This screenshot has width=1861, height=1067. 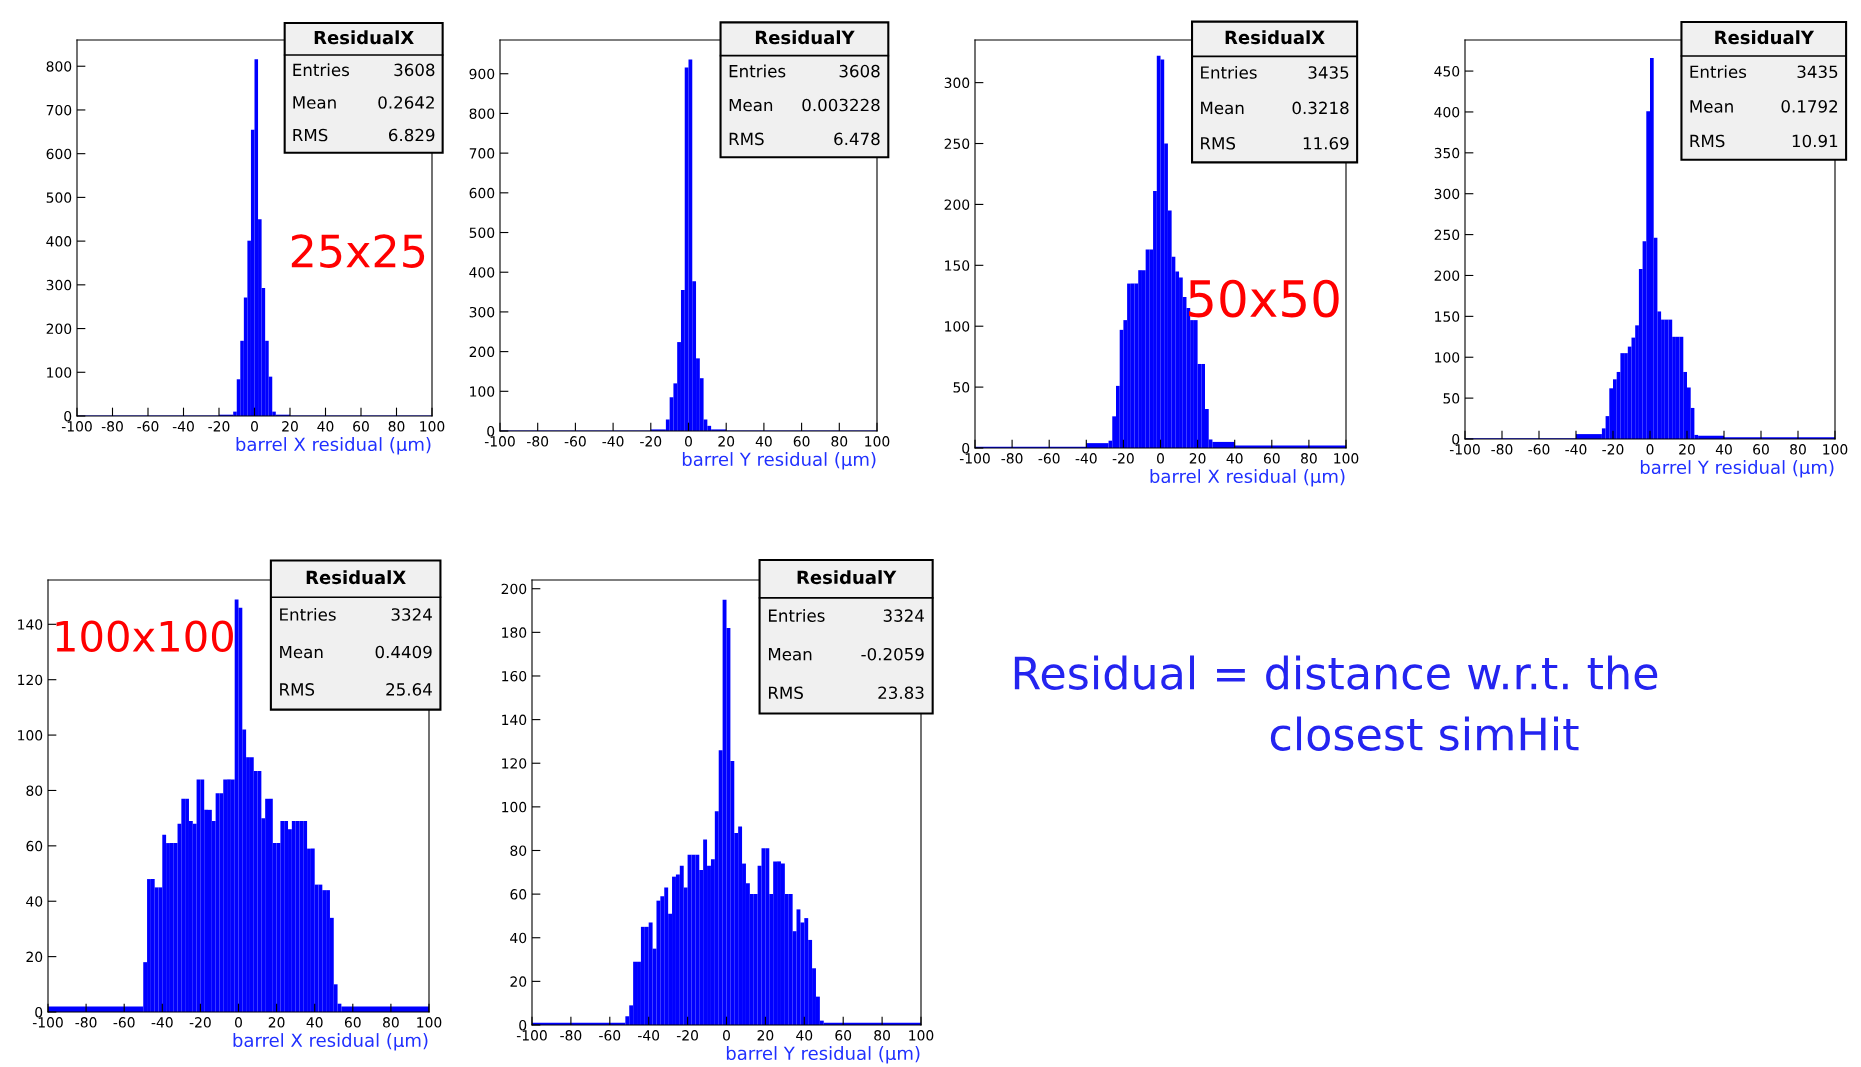 I want to click on text: closest simHit, so click(x=1424, y=733).